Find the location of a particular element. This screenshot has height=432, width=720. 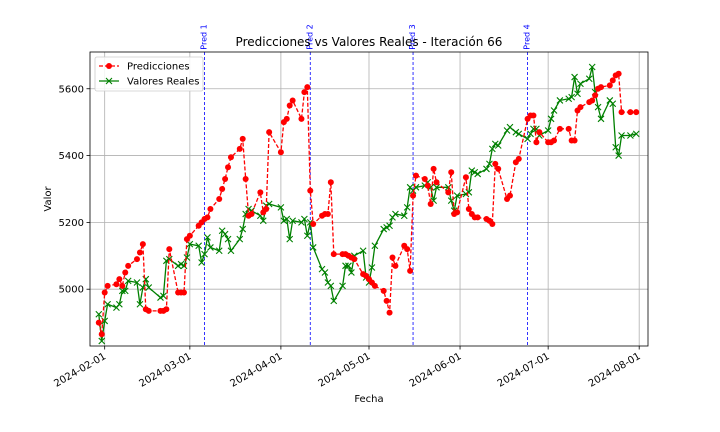

y-tick-label: 5000 is located at coordinates (71, 290).